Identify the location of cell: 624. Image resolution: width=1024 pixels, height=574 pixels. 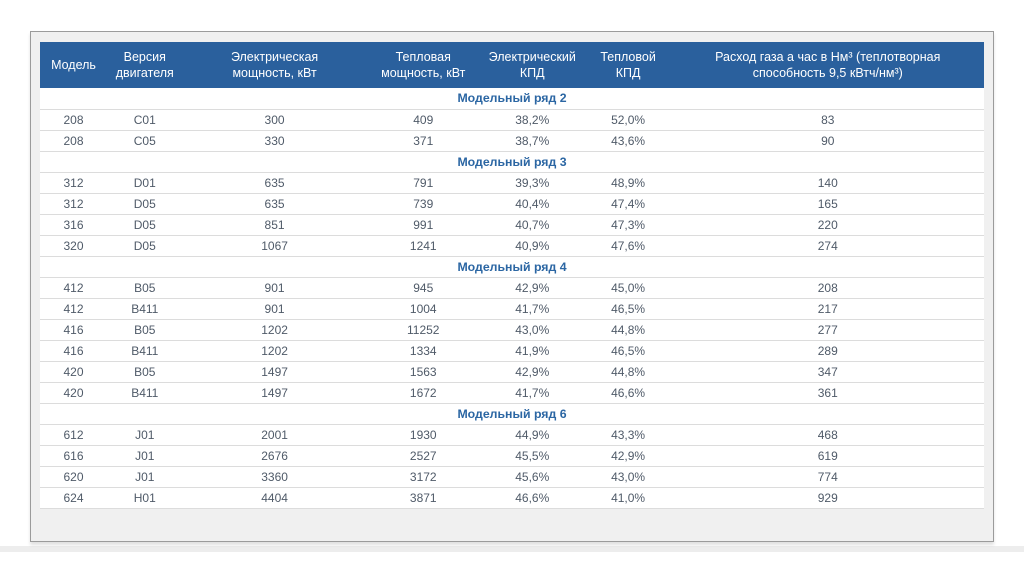
(74, 498).